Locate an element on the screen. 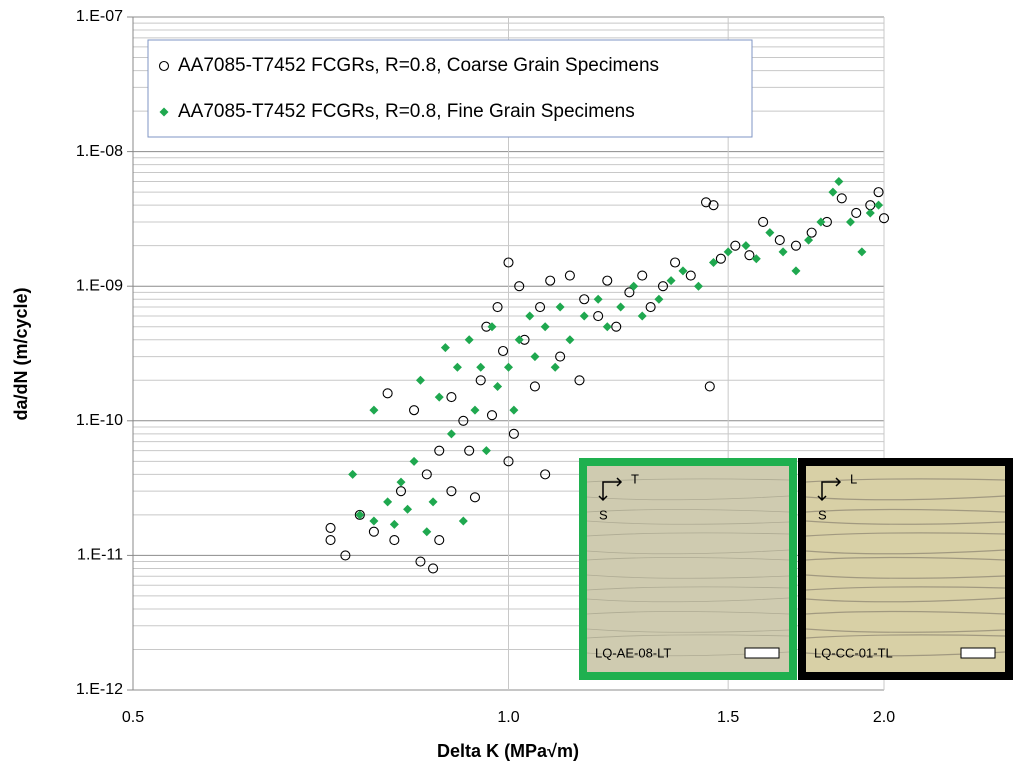 This screenshot has width=1013, height=770. y-tick-label: 1.E-10 is located at coordinates (99, 420).